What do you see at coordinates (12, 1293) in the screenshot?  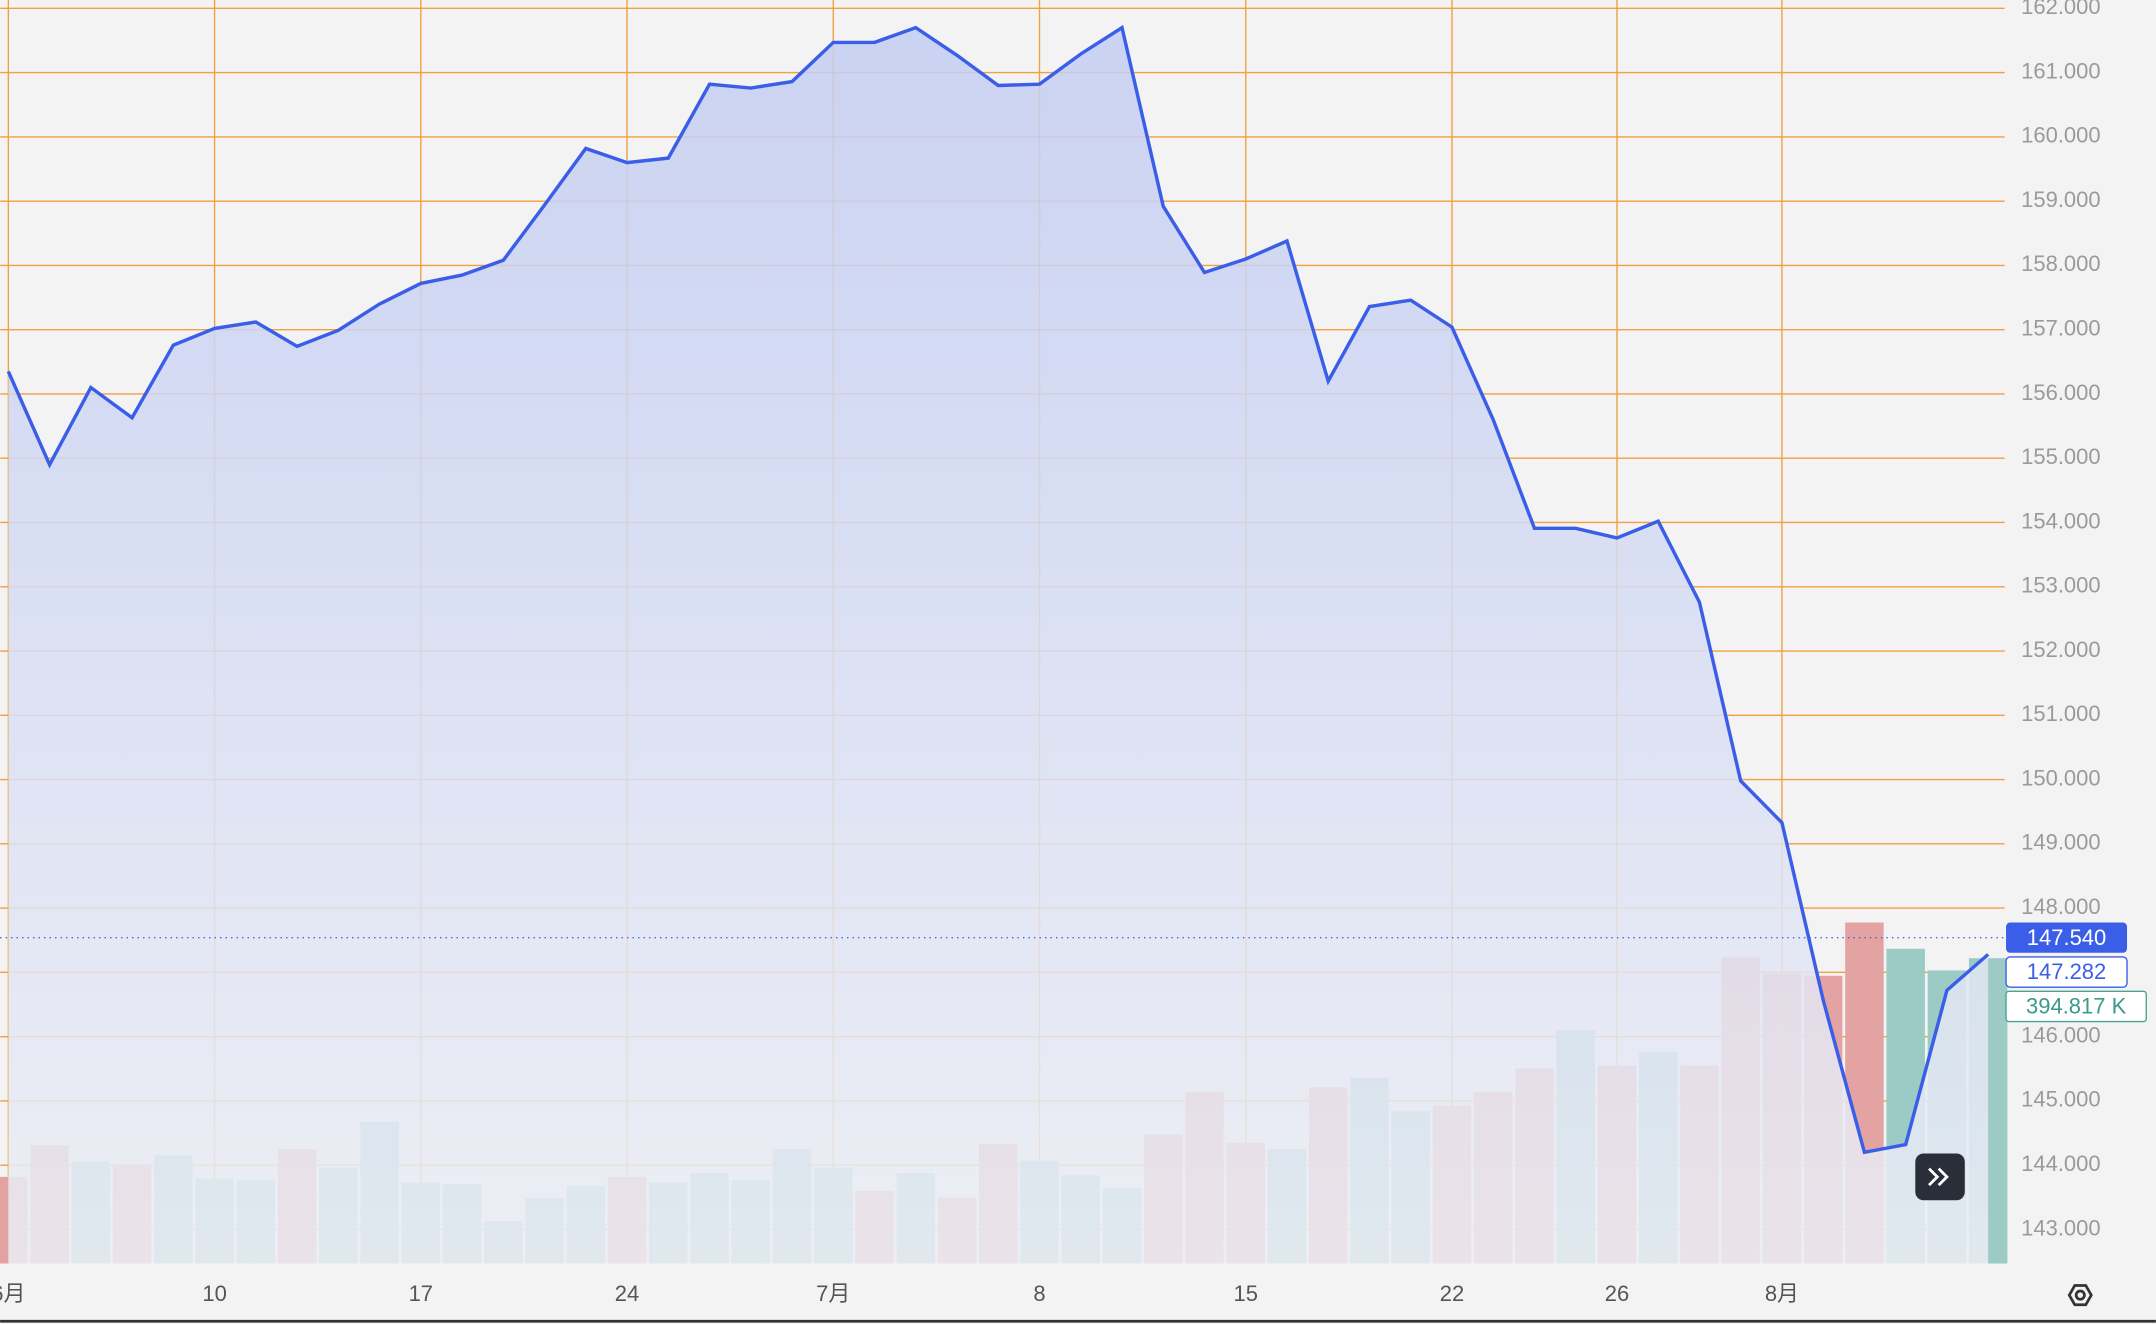 I see `x-tick-label: 6月` at bounding box center [12, 1293].